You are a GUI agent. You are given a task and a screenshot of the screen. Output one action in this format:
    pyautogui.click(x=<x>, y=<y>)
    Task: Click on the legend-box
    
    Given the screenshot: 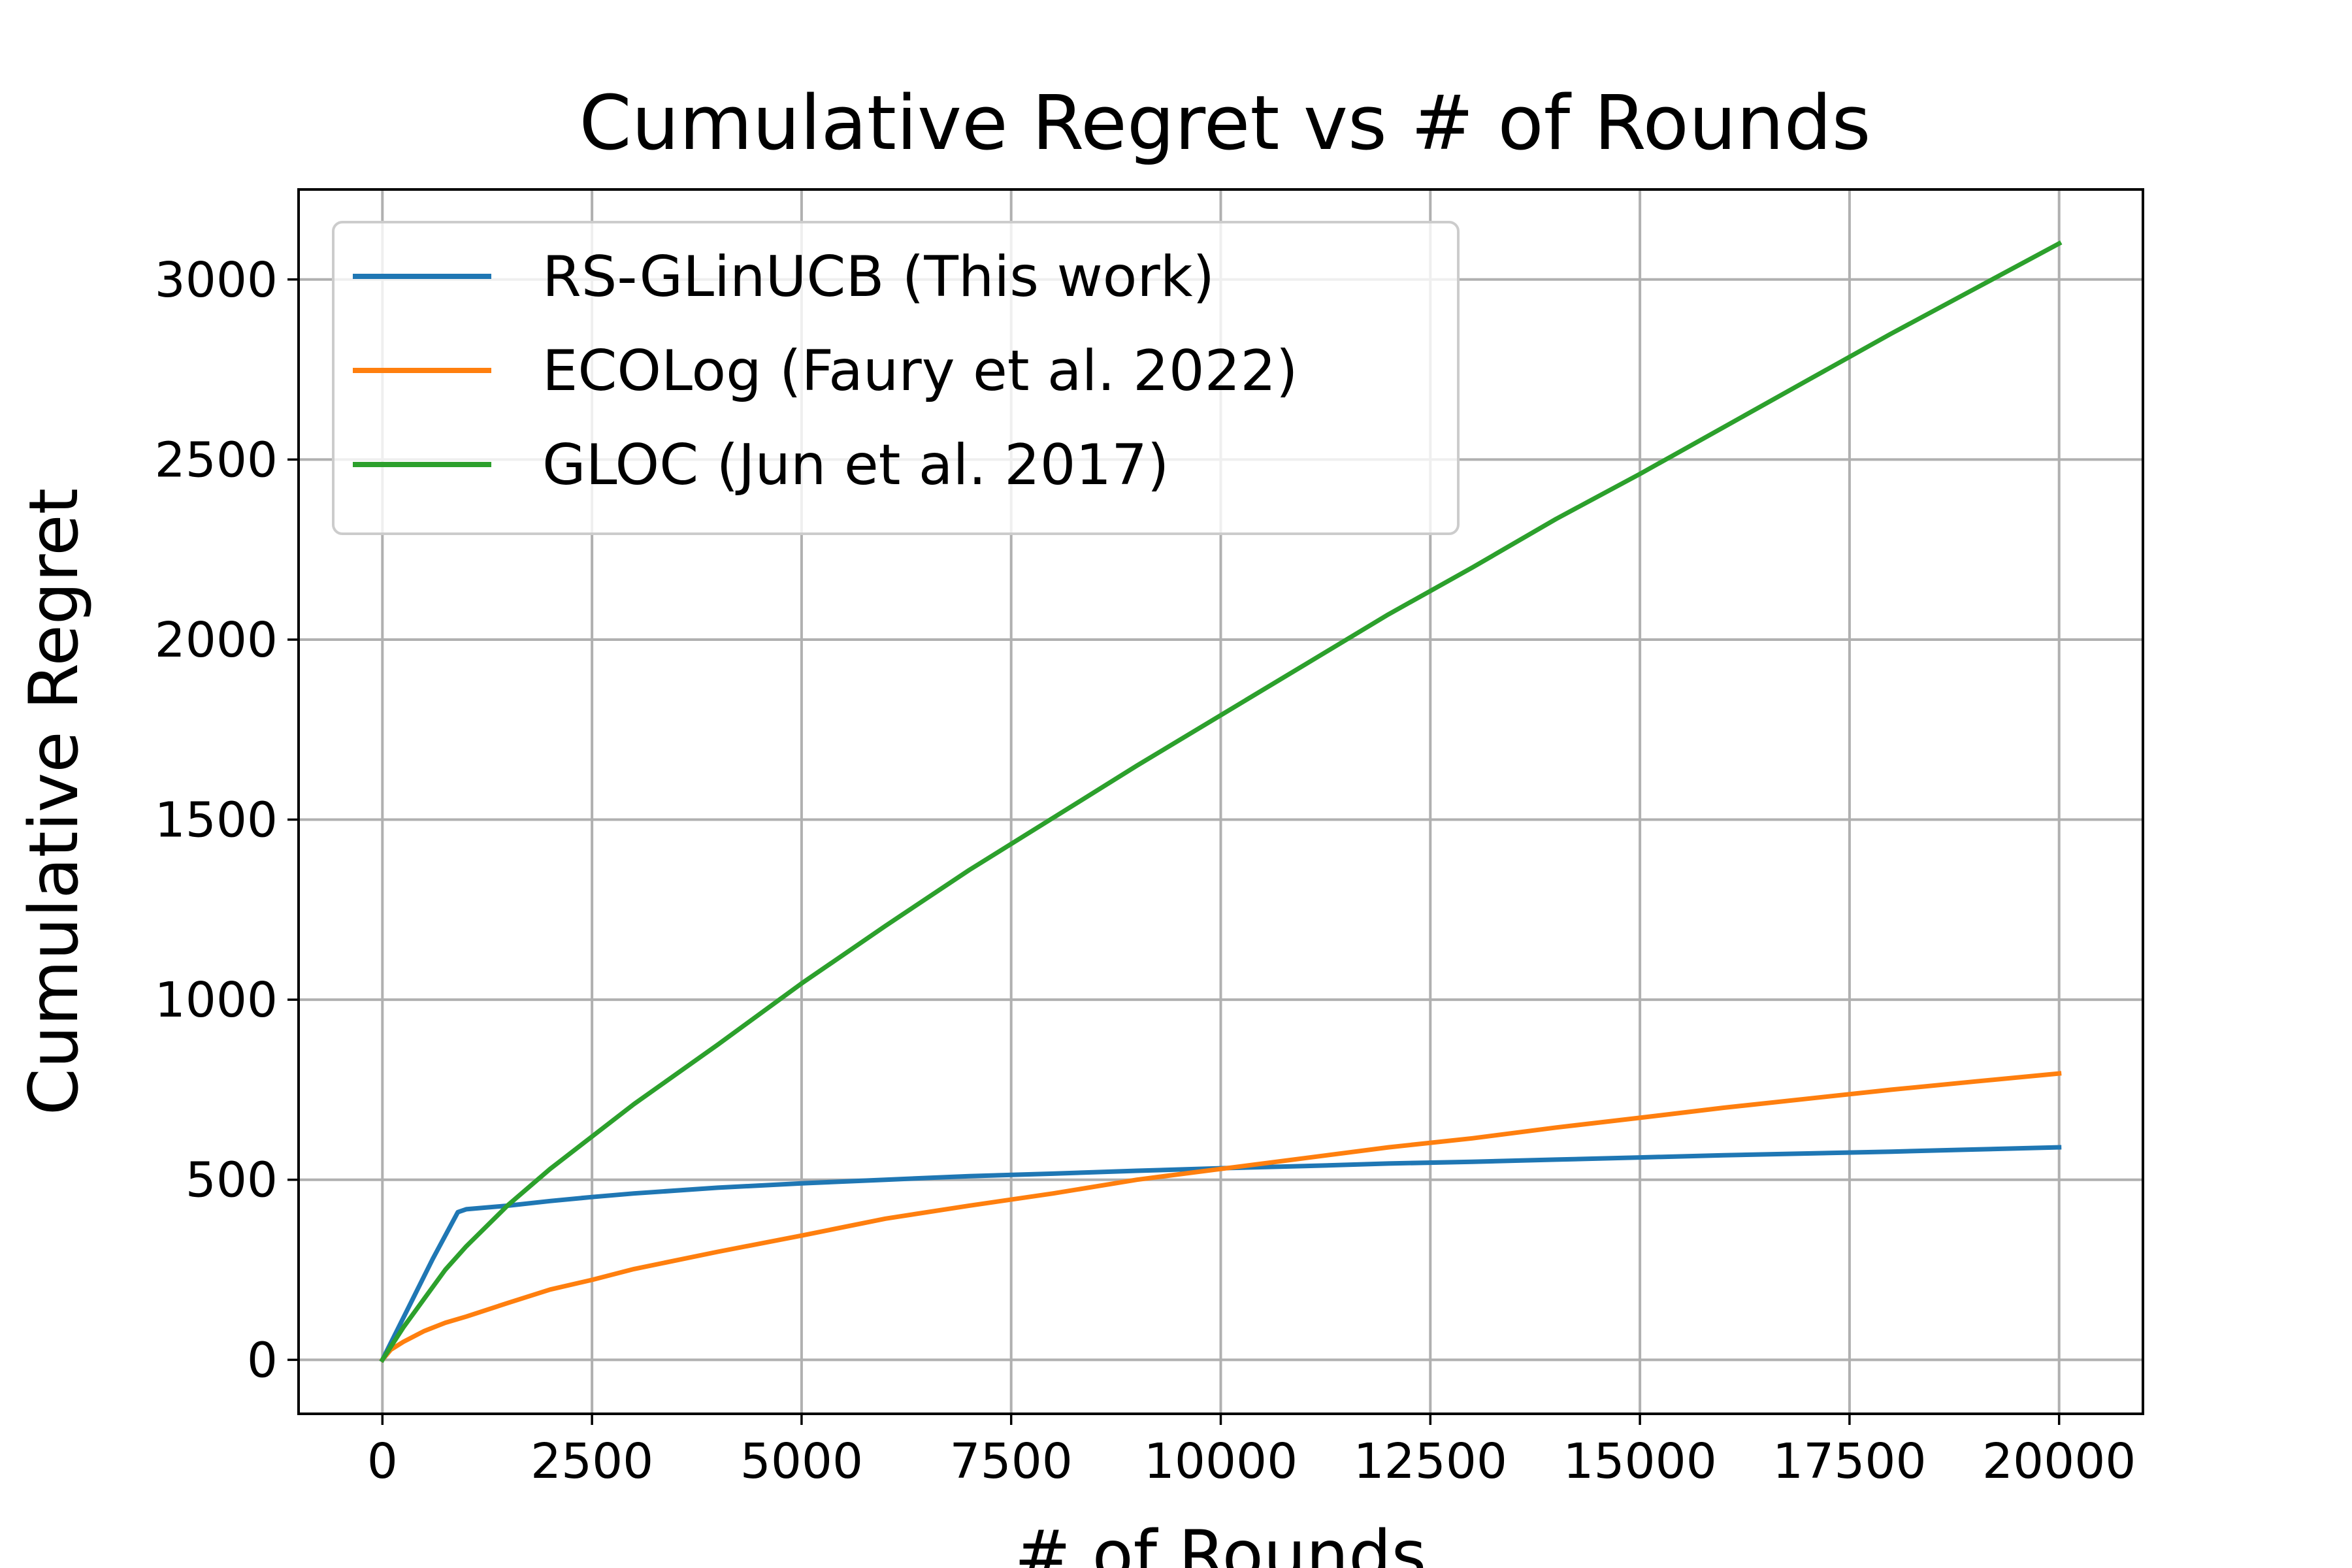 What is the action you would take?
    pyautogui.click(x=896, y=378)
    